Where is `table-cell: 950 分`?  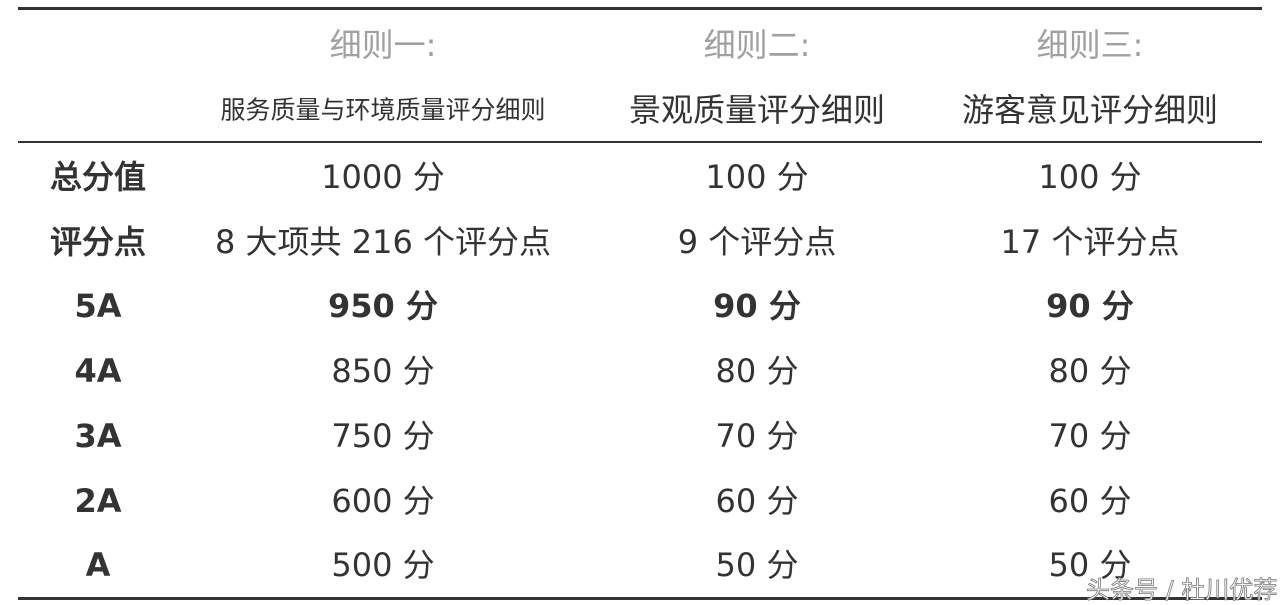 table-cell: 950 分 is located at coordinates (383, 306).